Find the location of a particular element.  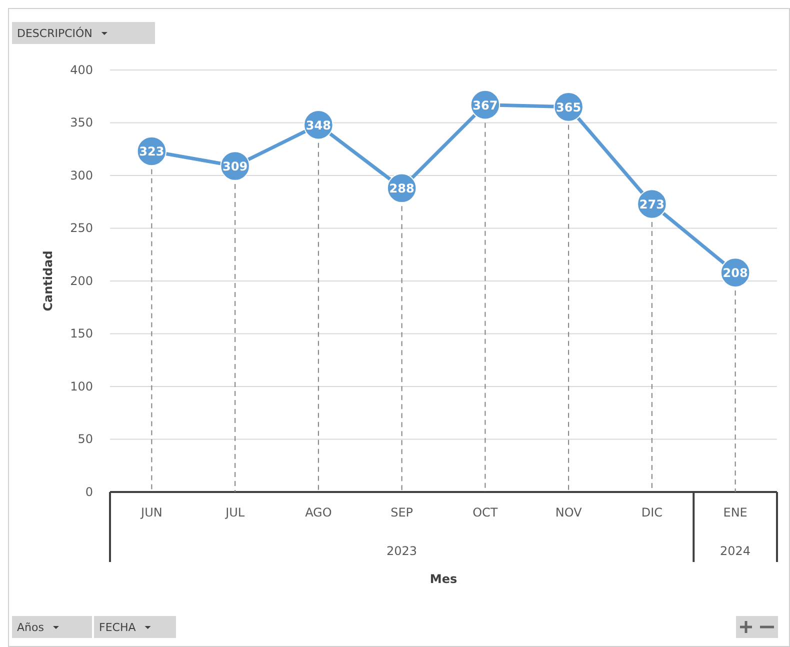

y-tick-label: 200 is located at coordinates (81, 281).